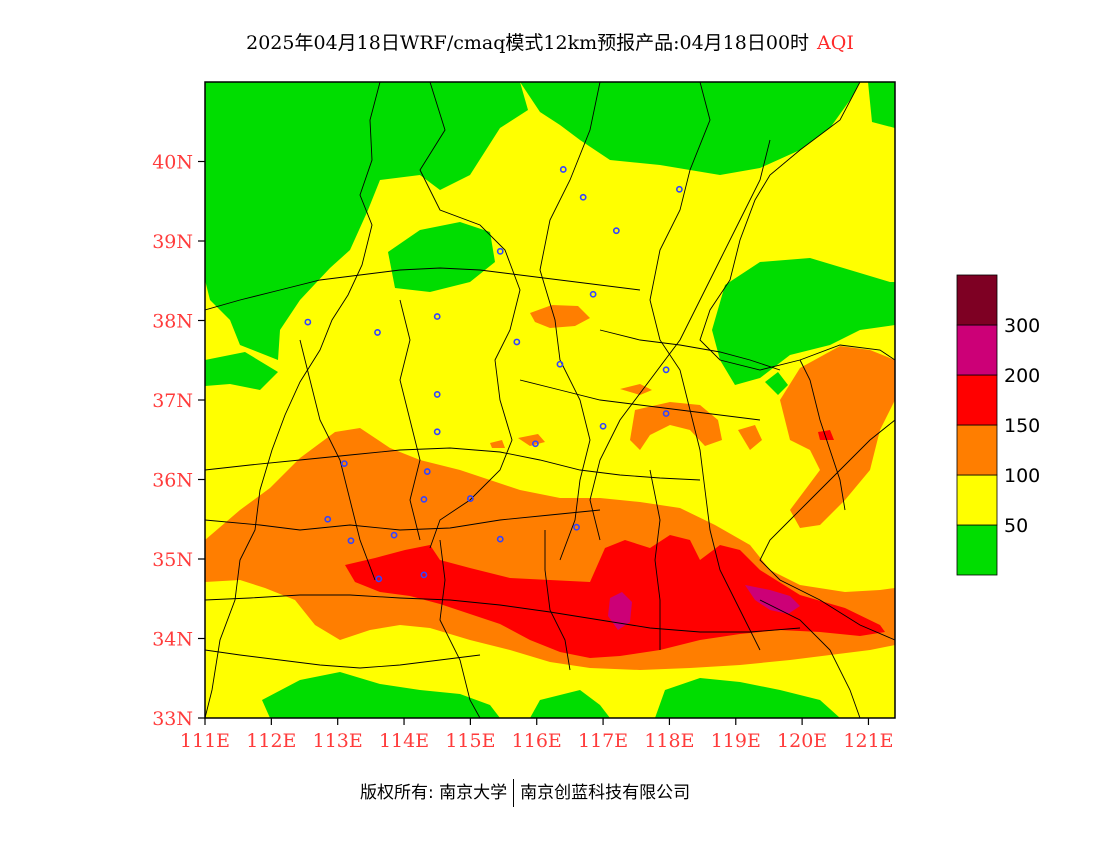 The image size is (1100, 850). I want to click on legend-label: 100, so click(1022, 476).